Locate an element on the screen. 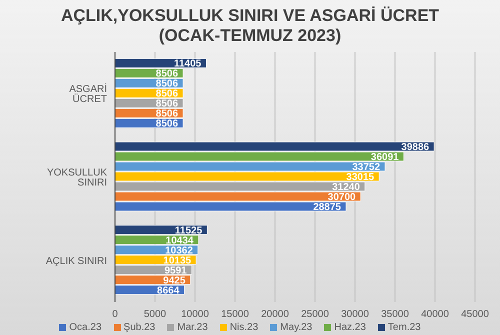 Image resolution: width=500 pixels, height=335 pixels. legend-label: Oca.23 is located at coordinates (85, 327).